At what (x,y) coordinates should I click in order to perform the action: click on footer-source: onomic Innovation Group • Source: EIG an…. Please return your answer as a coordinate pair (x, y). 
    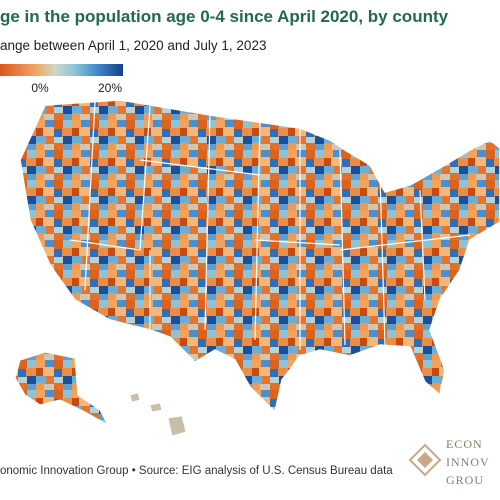
    Looking at the image, I should click on (196, 471).